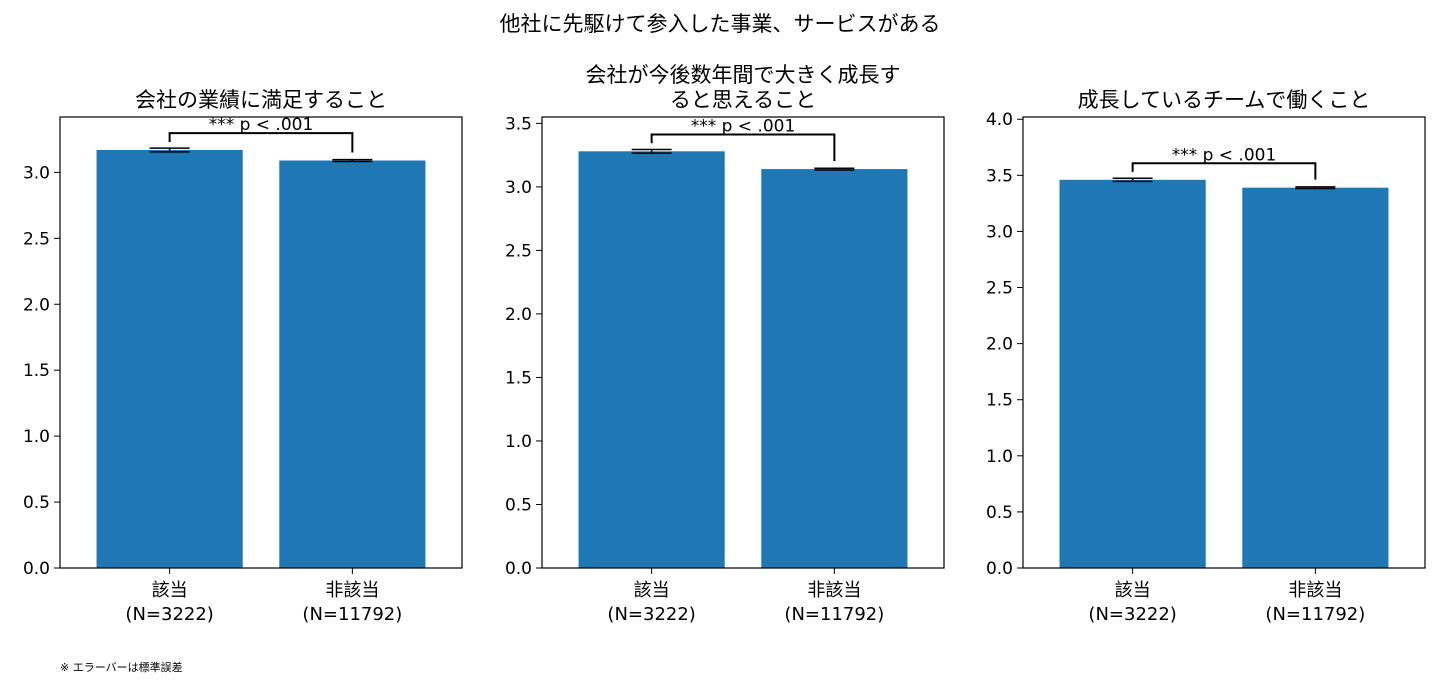 This screenshot has width=1440, height=690. What do you see at coordinates (720, 24) in the screenshot?
I see `figure-title: 他社に先駆けて参入した事業、サービスがある` at bounding box center [720, 24].